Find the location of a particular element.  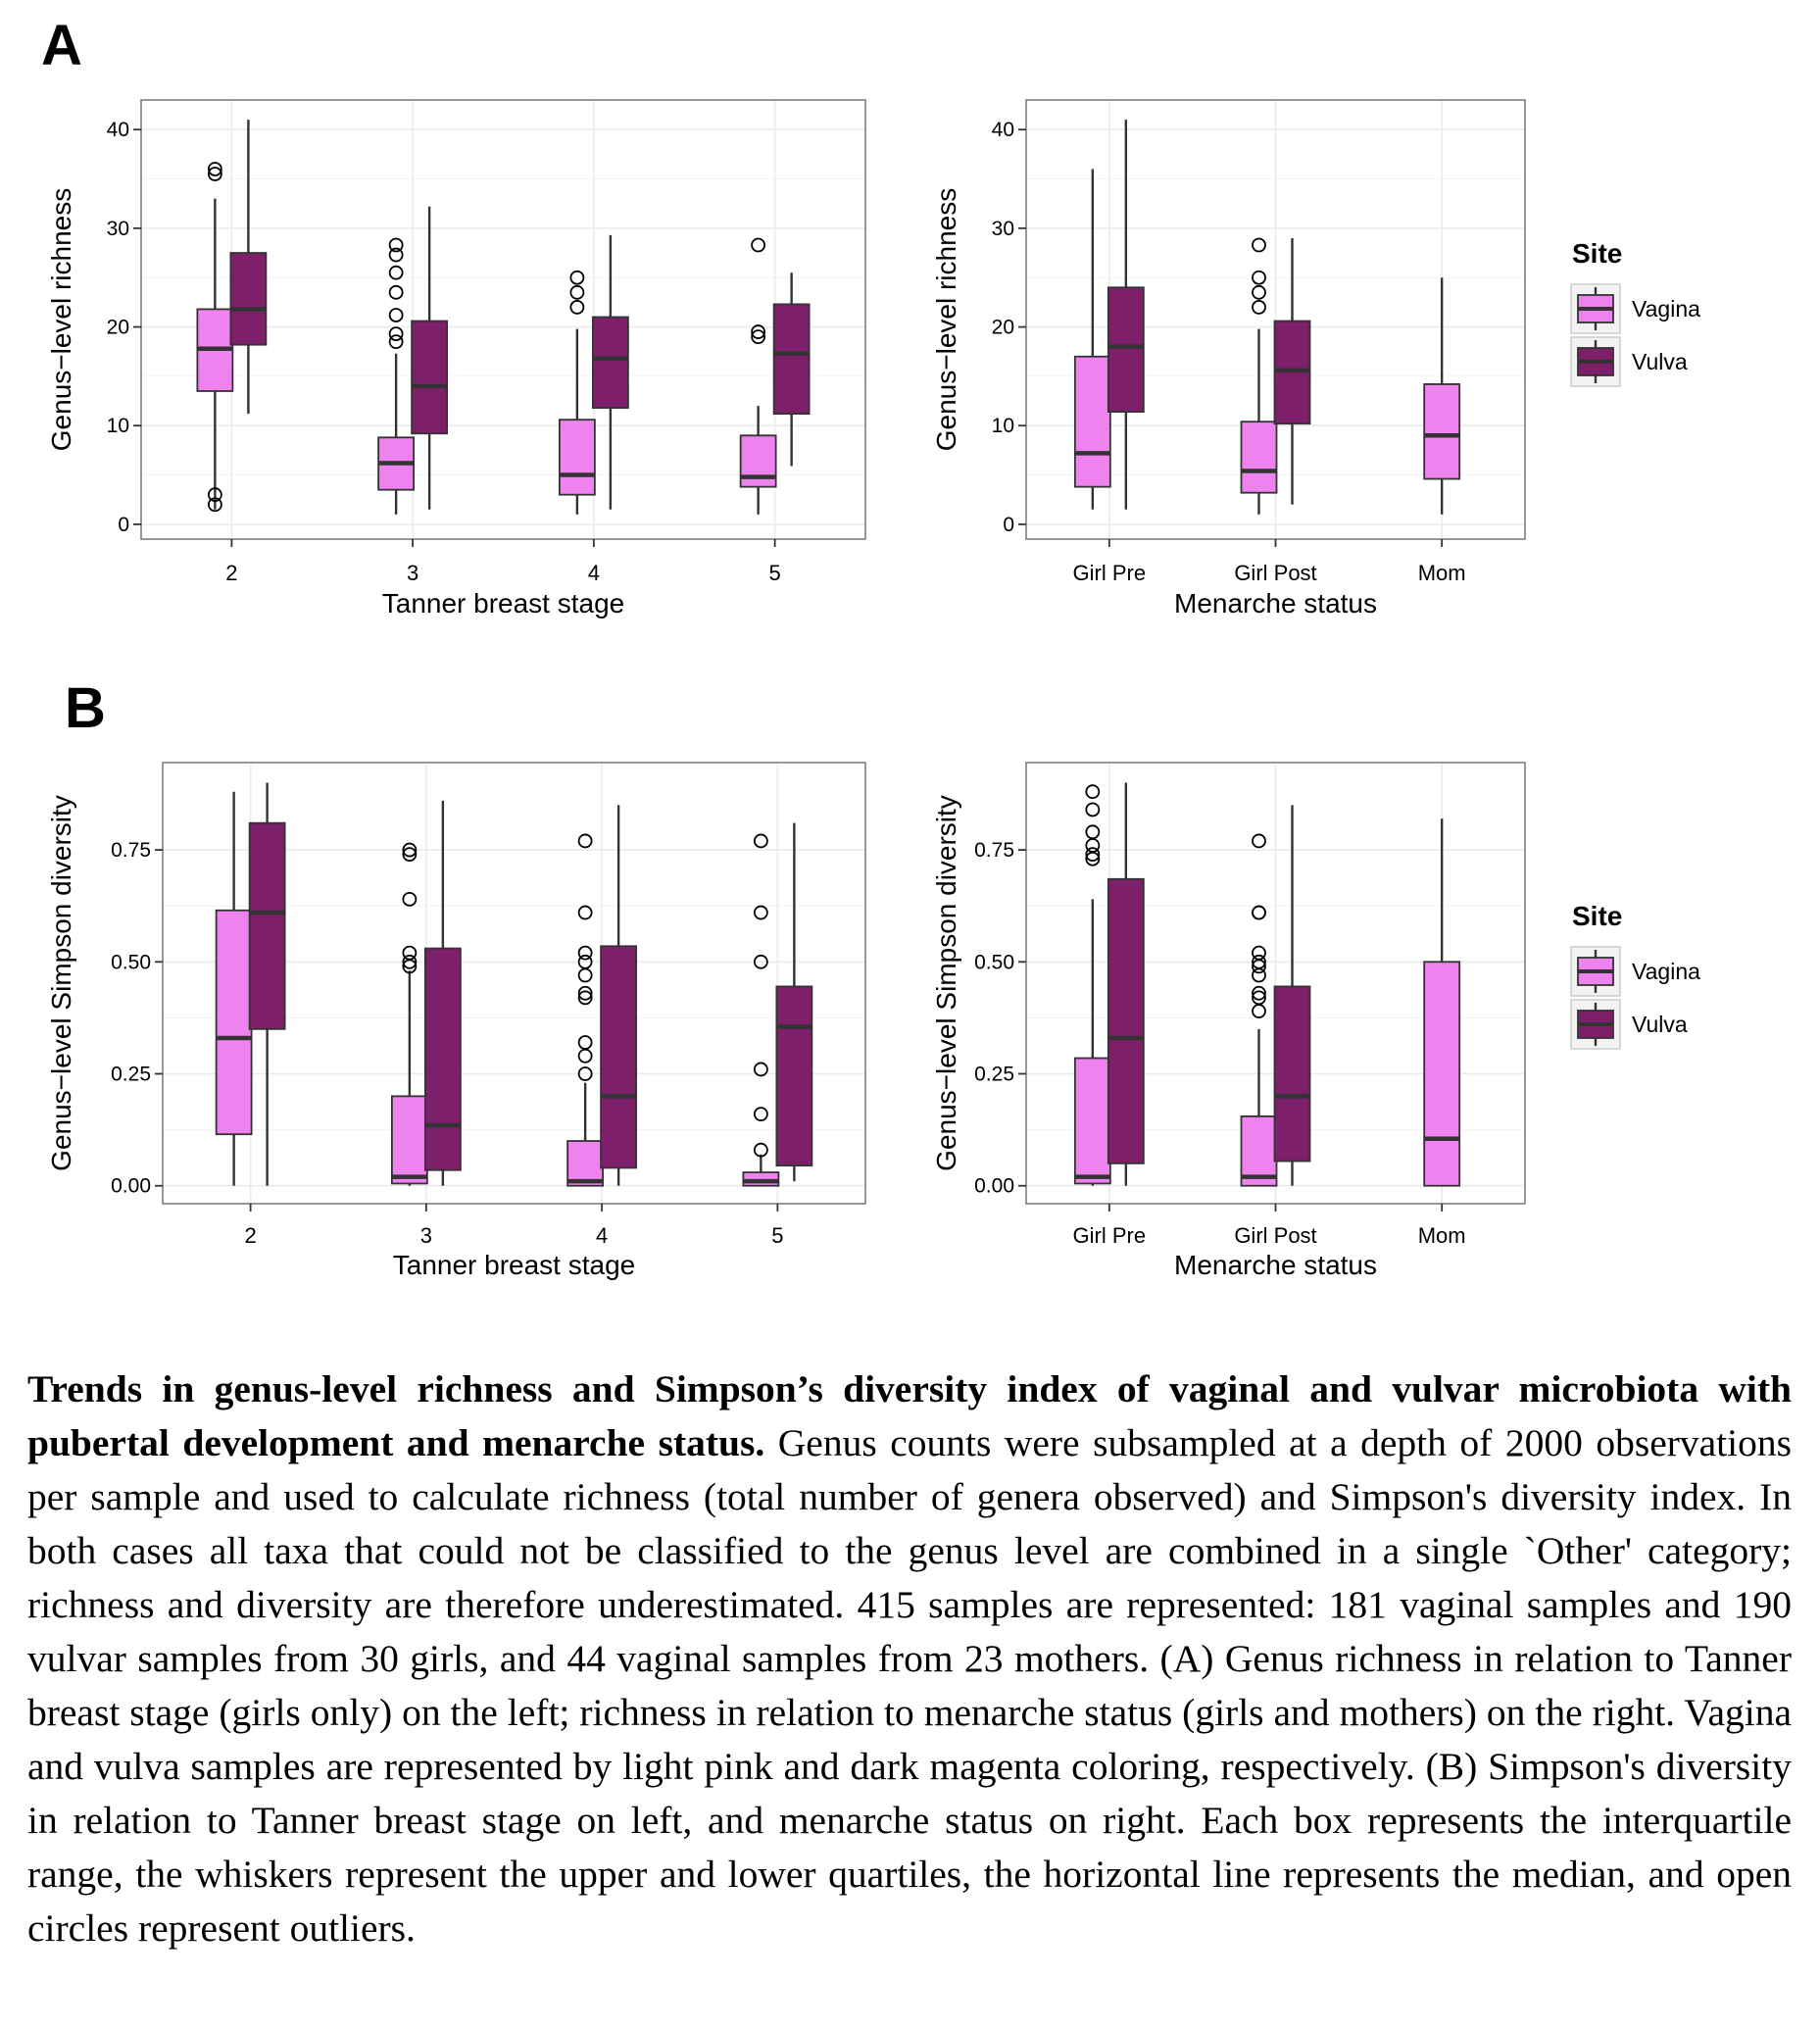

legend-title: Site is located at coordinates (1597, 253).